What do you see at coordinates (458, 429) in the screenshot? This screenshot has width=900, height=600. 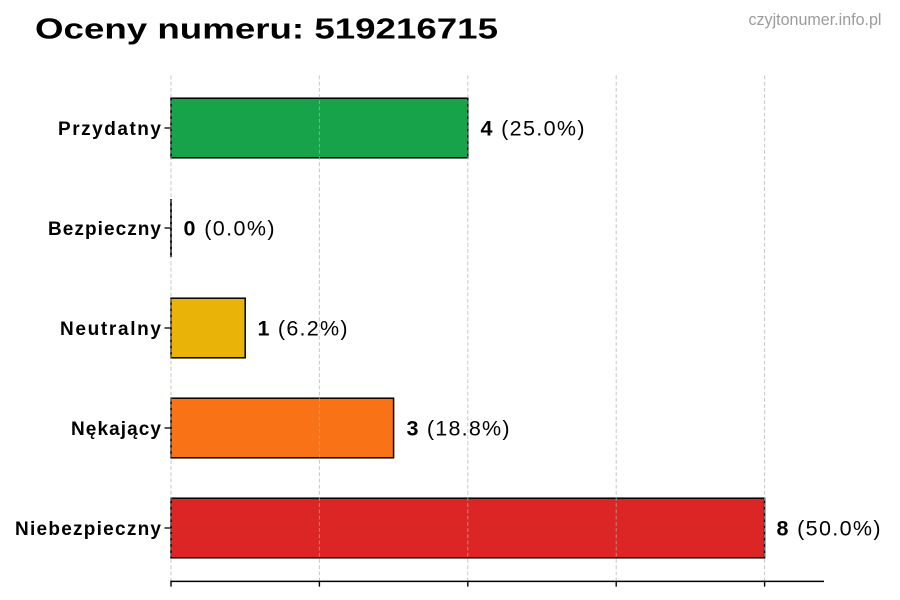 I see `svg-text: 3 (18.8%)` at bounding box center [458, 429].